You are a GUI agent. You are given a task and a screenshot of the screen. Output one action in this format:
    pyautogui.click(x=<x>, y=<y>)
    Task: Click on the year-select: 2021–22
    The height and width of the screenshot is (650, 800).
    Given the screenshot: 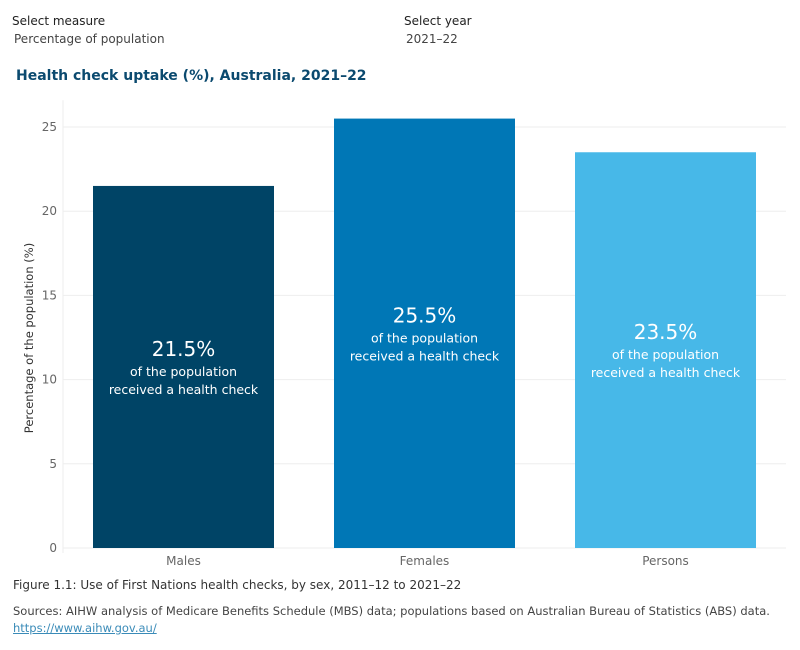 What is the action you would take?
    pyautogui.click(x=432, y=39)
    